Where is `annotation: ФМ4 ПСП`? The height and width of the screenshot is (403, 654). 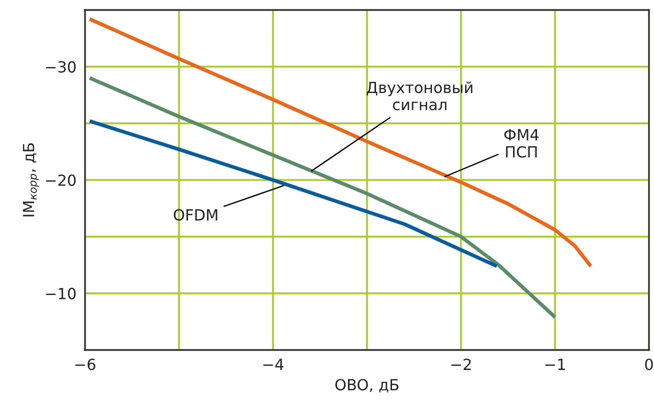
annotation: ФМ4 ПСП is located at coordinates (521, 143).